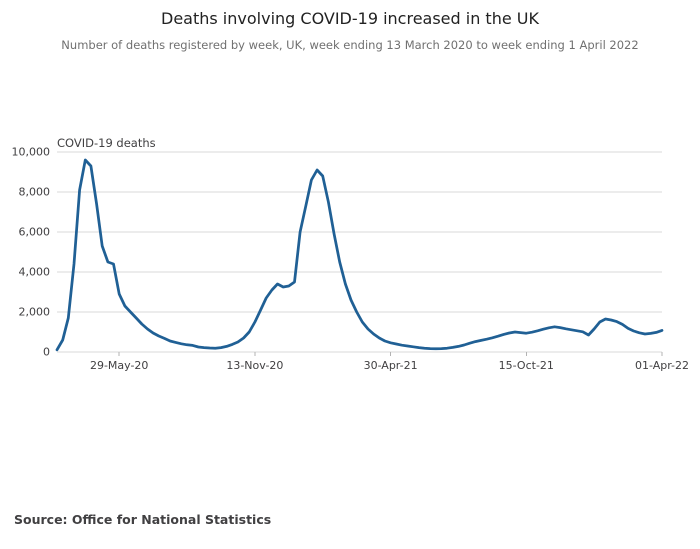  Describe the element at coordinates (35, 312) in the screenshot. I see `y-tick-label: 2,000` at that location.